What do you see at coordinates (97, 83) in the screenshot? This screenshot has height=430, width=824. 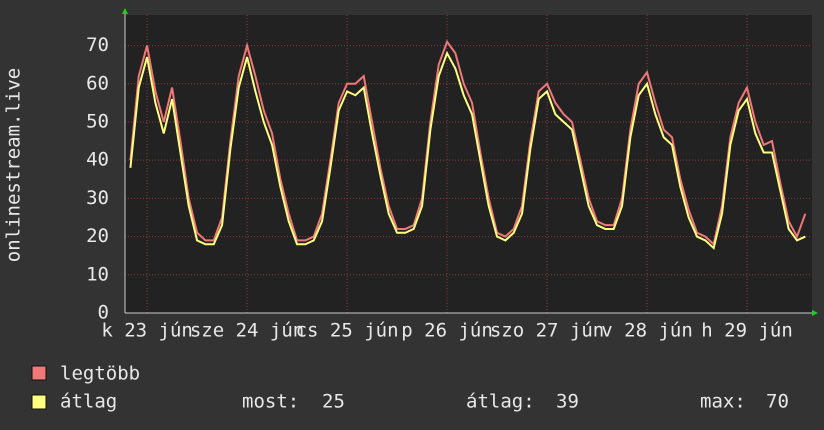 I see `y-tick-label: 60` at bounding box center [97, 83].